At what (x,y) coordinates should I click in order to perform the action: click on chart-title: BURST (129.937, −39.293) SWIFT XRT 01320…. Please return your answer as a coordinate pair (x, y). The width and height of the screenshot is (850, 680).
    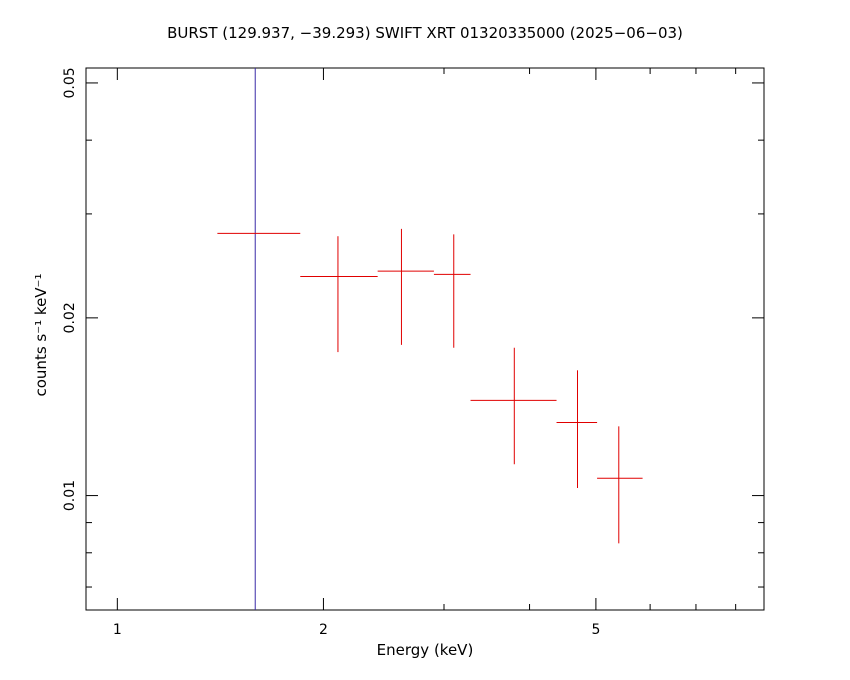
    Looking at the image, I should click on (425, 33).